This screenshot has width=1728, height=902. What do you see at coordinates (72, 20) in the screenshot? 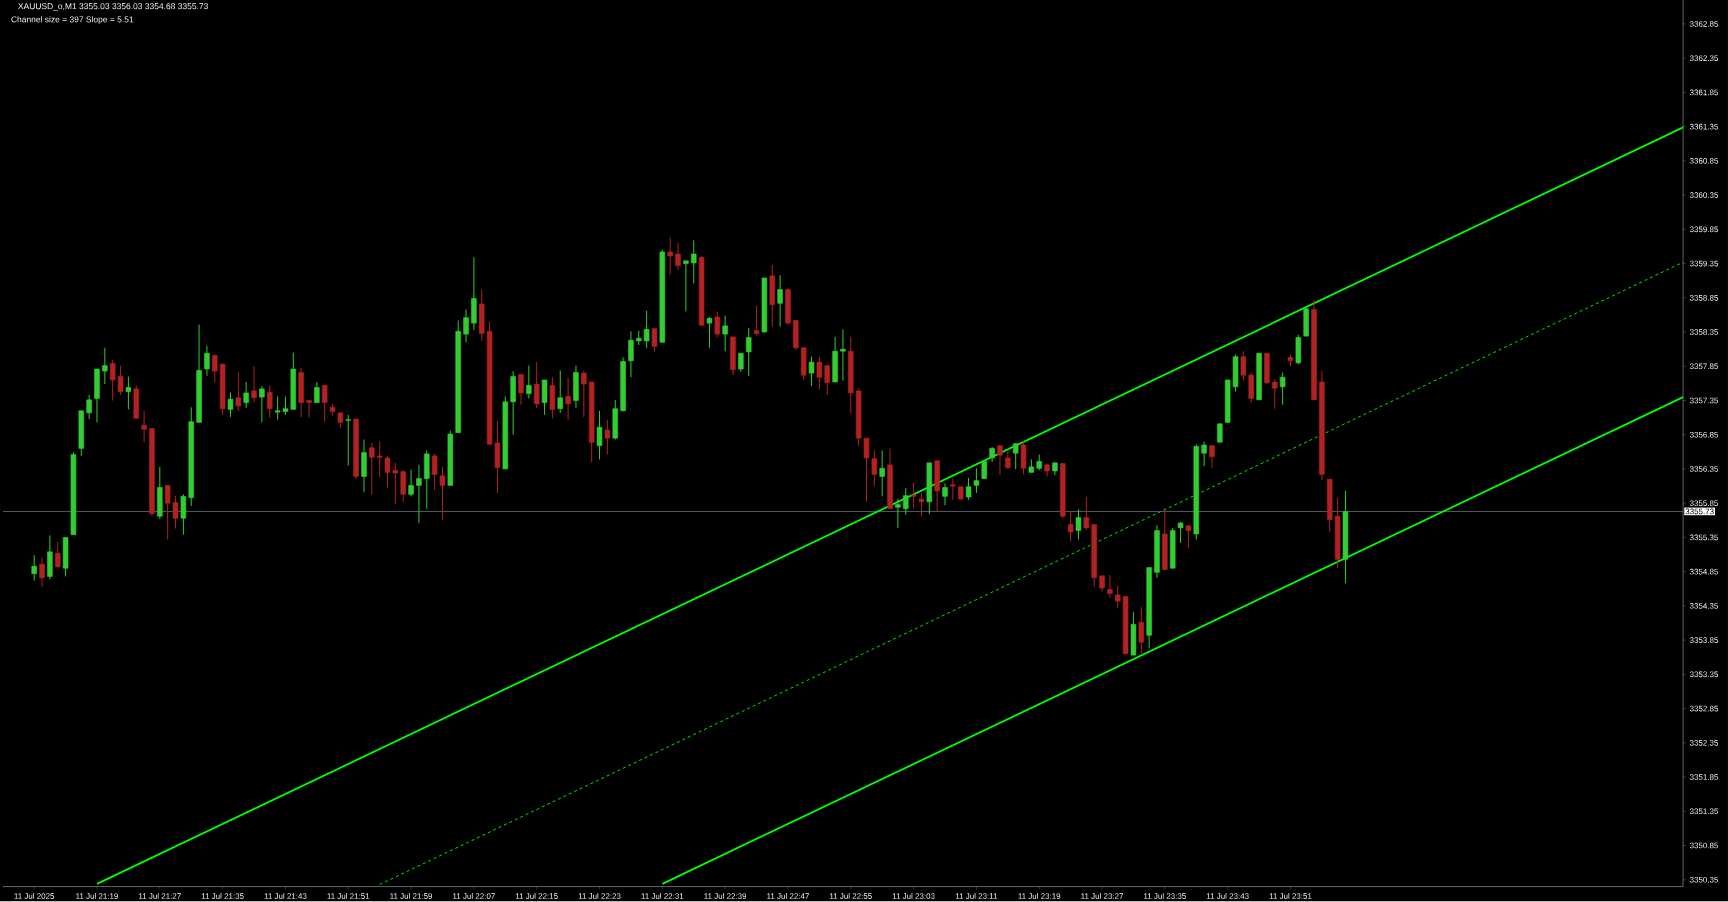
I see `text: Channel size = 397 Slope = 5.51` at bounding box center [72, 20].